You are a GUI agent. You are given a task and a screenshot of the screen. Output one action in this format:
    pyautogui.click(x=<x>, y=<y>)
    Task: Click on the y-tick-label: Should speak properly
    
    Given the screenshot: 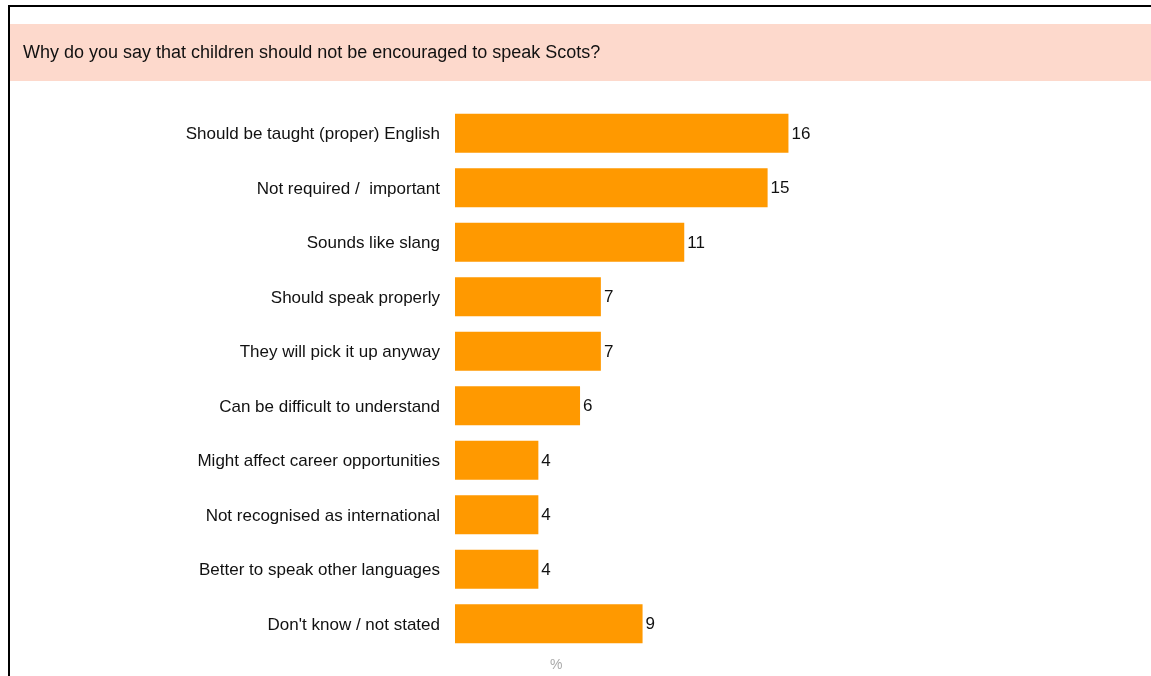 What is the action you would take?
    pyautogui.click(x=355, y=297)
    